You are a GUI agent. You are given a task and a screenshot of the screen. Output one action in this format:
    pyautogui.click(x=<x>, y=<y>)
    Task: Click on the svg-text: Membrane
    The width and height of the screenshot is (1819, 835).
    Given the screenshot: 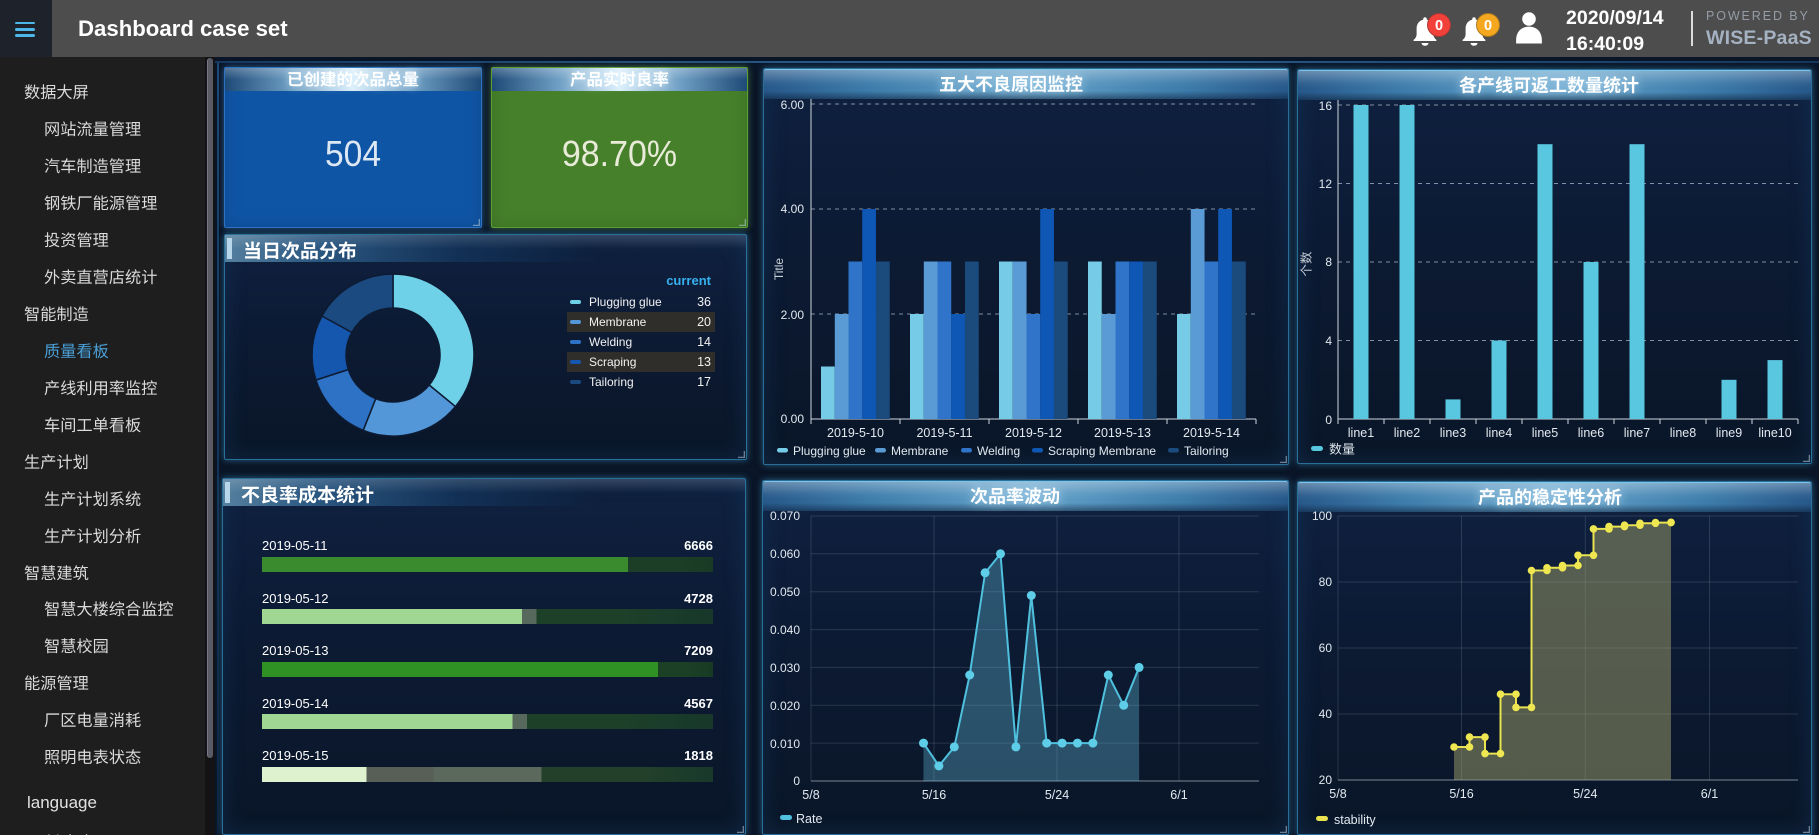 What is the action you would take?
    pyautogui.click(x=920, y=451)
    